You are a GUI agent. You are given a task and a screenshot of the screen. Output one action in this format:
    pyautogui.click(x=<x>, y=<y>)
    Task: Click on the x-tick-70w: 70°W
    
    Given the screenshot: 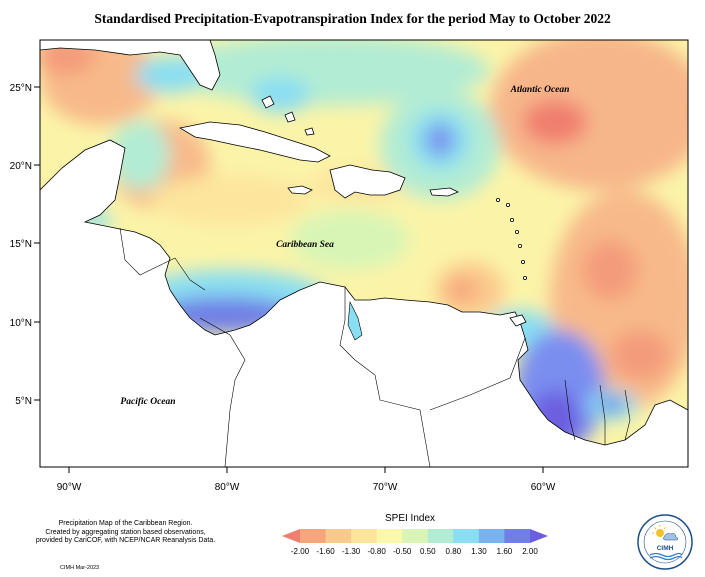 What is the action you would take?
    pyautogui.click(x=385, y=487)
    